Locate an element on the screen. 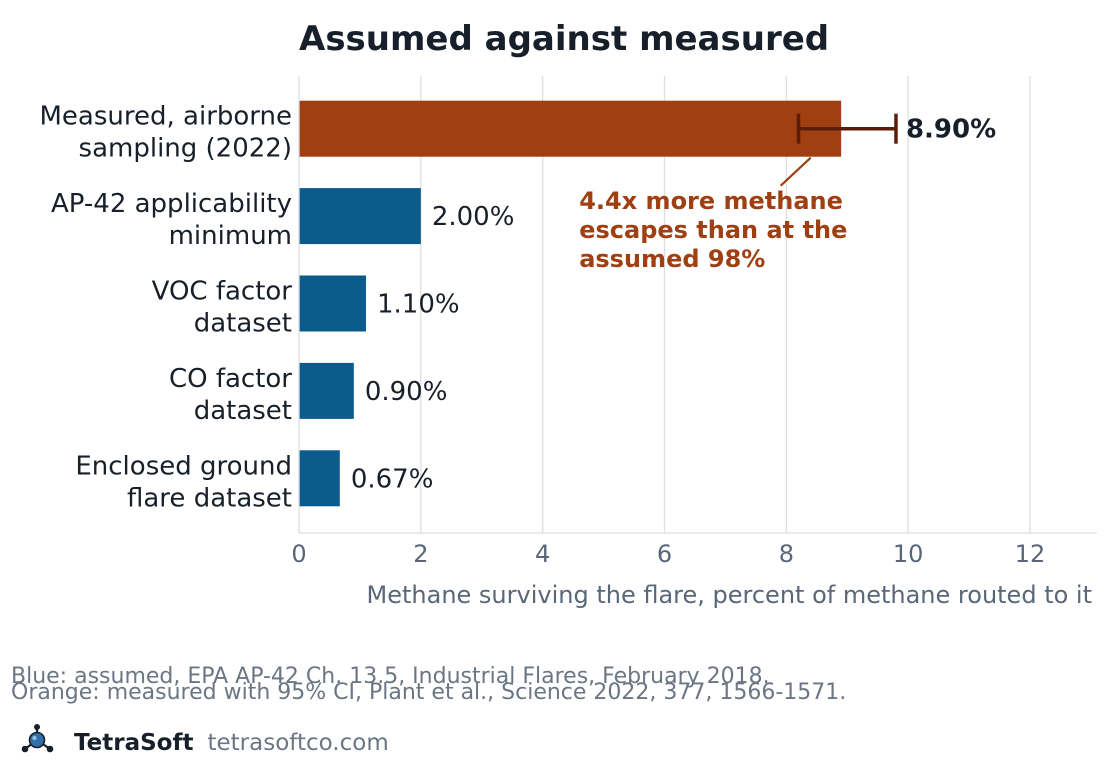  category-label: Measured, airborne sampling (2022) is located at coordinates (166, 133).